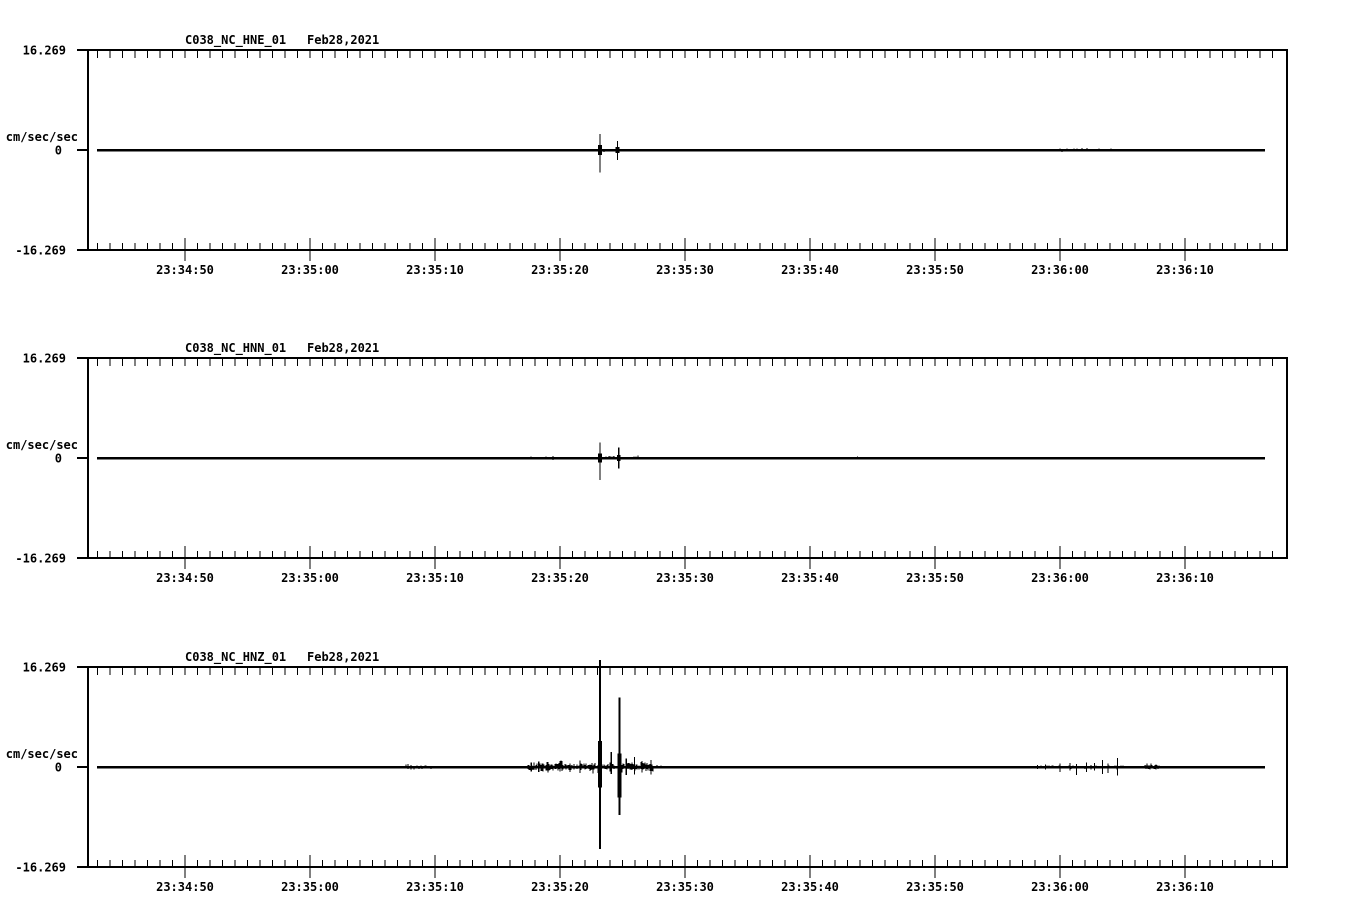 Image resolution: width=1358 pixels, height=924 pixels. I want to click on panel-title: C038_NC_HNE_01, so click(235, 40).